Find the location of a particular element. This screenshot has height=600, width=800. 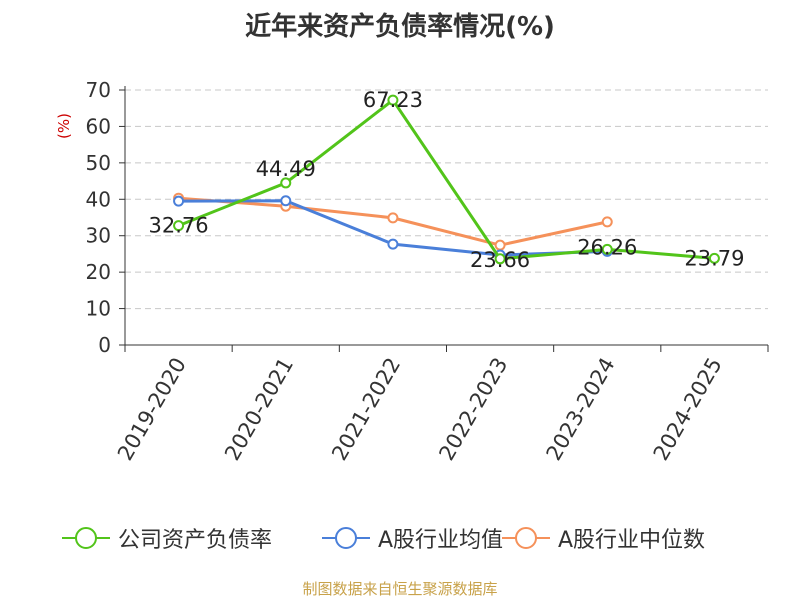

data-label: 23.79 is located at coordinates (714, 258).